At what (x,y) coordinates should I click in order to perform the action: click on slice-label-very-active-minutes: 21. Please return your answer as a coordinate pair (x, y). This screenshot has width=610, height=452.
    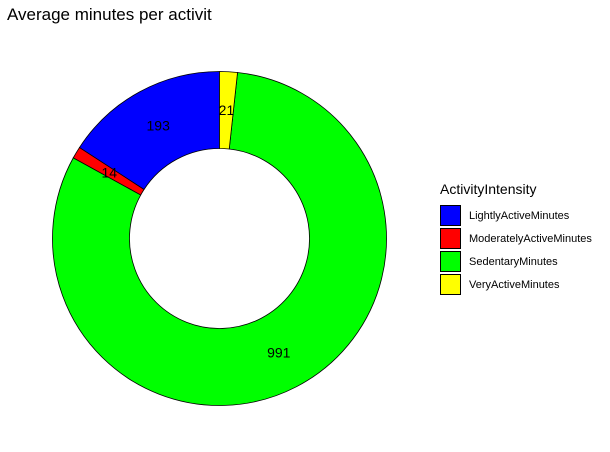
    Looking at the image, I should click on (227, 110).